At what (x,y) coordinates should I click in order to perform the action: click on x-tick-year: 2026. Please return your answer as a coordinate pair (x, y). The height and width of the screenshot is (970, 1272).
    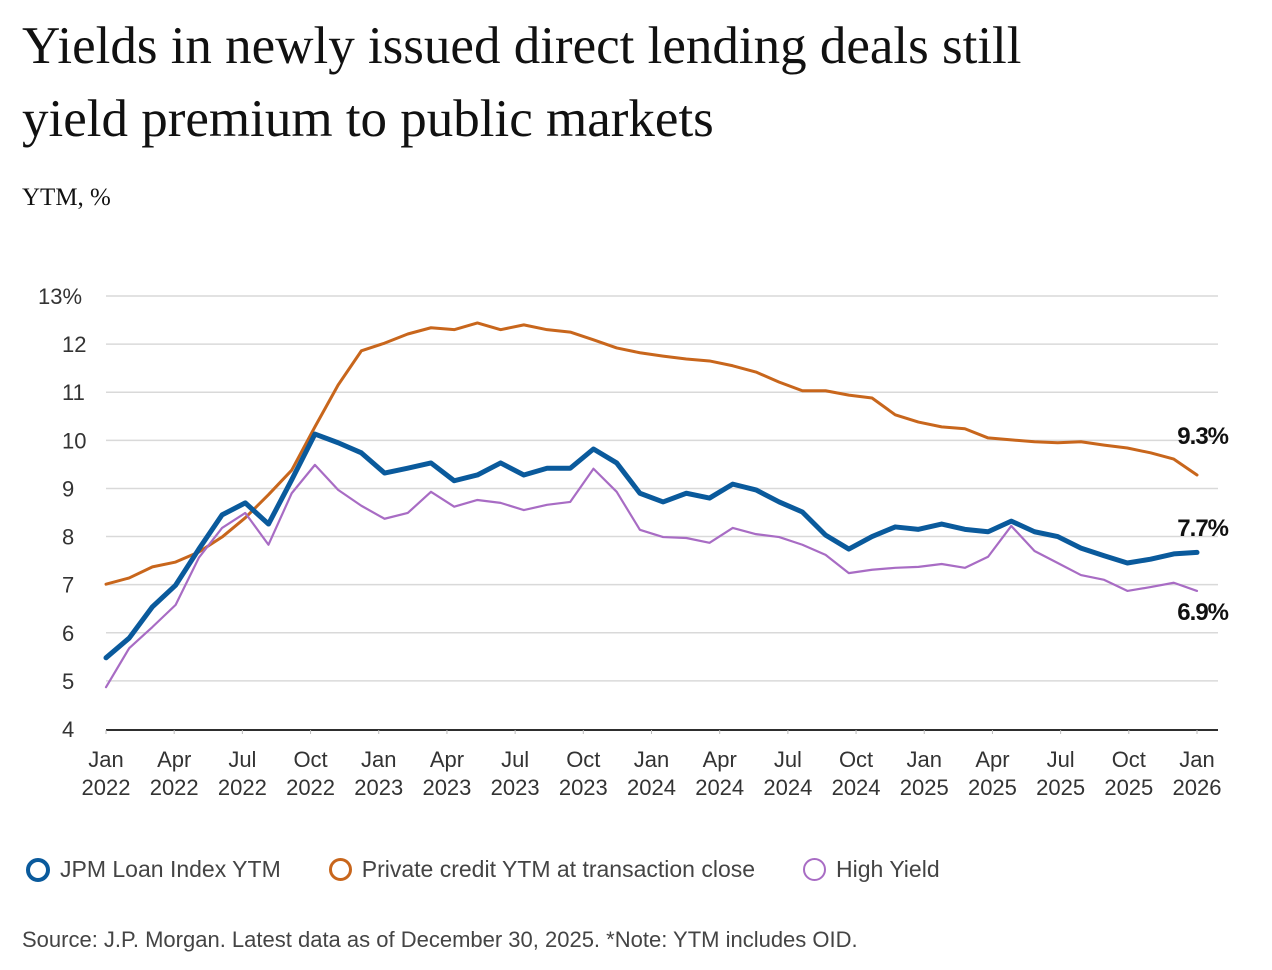
    Looking at the image, I should click on (1197, 787).